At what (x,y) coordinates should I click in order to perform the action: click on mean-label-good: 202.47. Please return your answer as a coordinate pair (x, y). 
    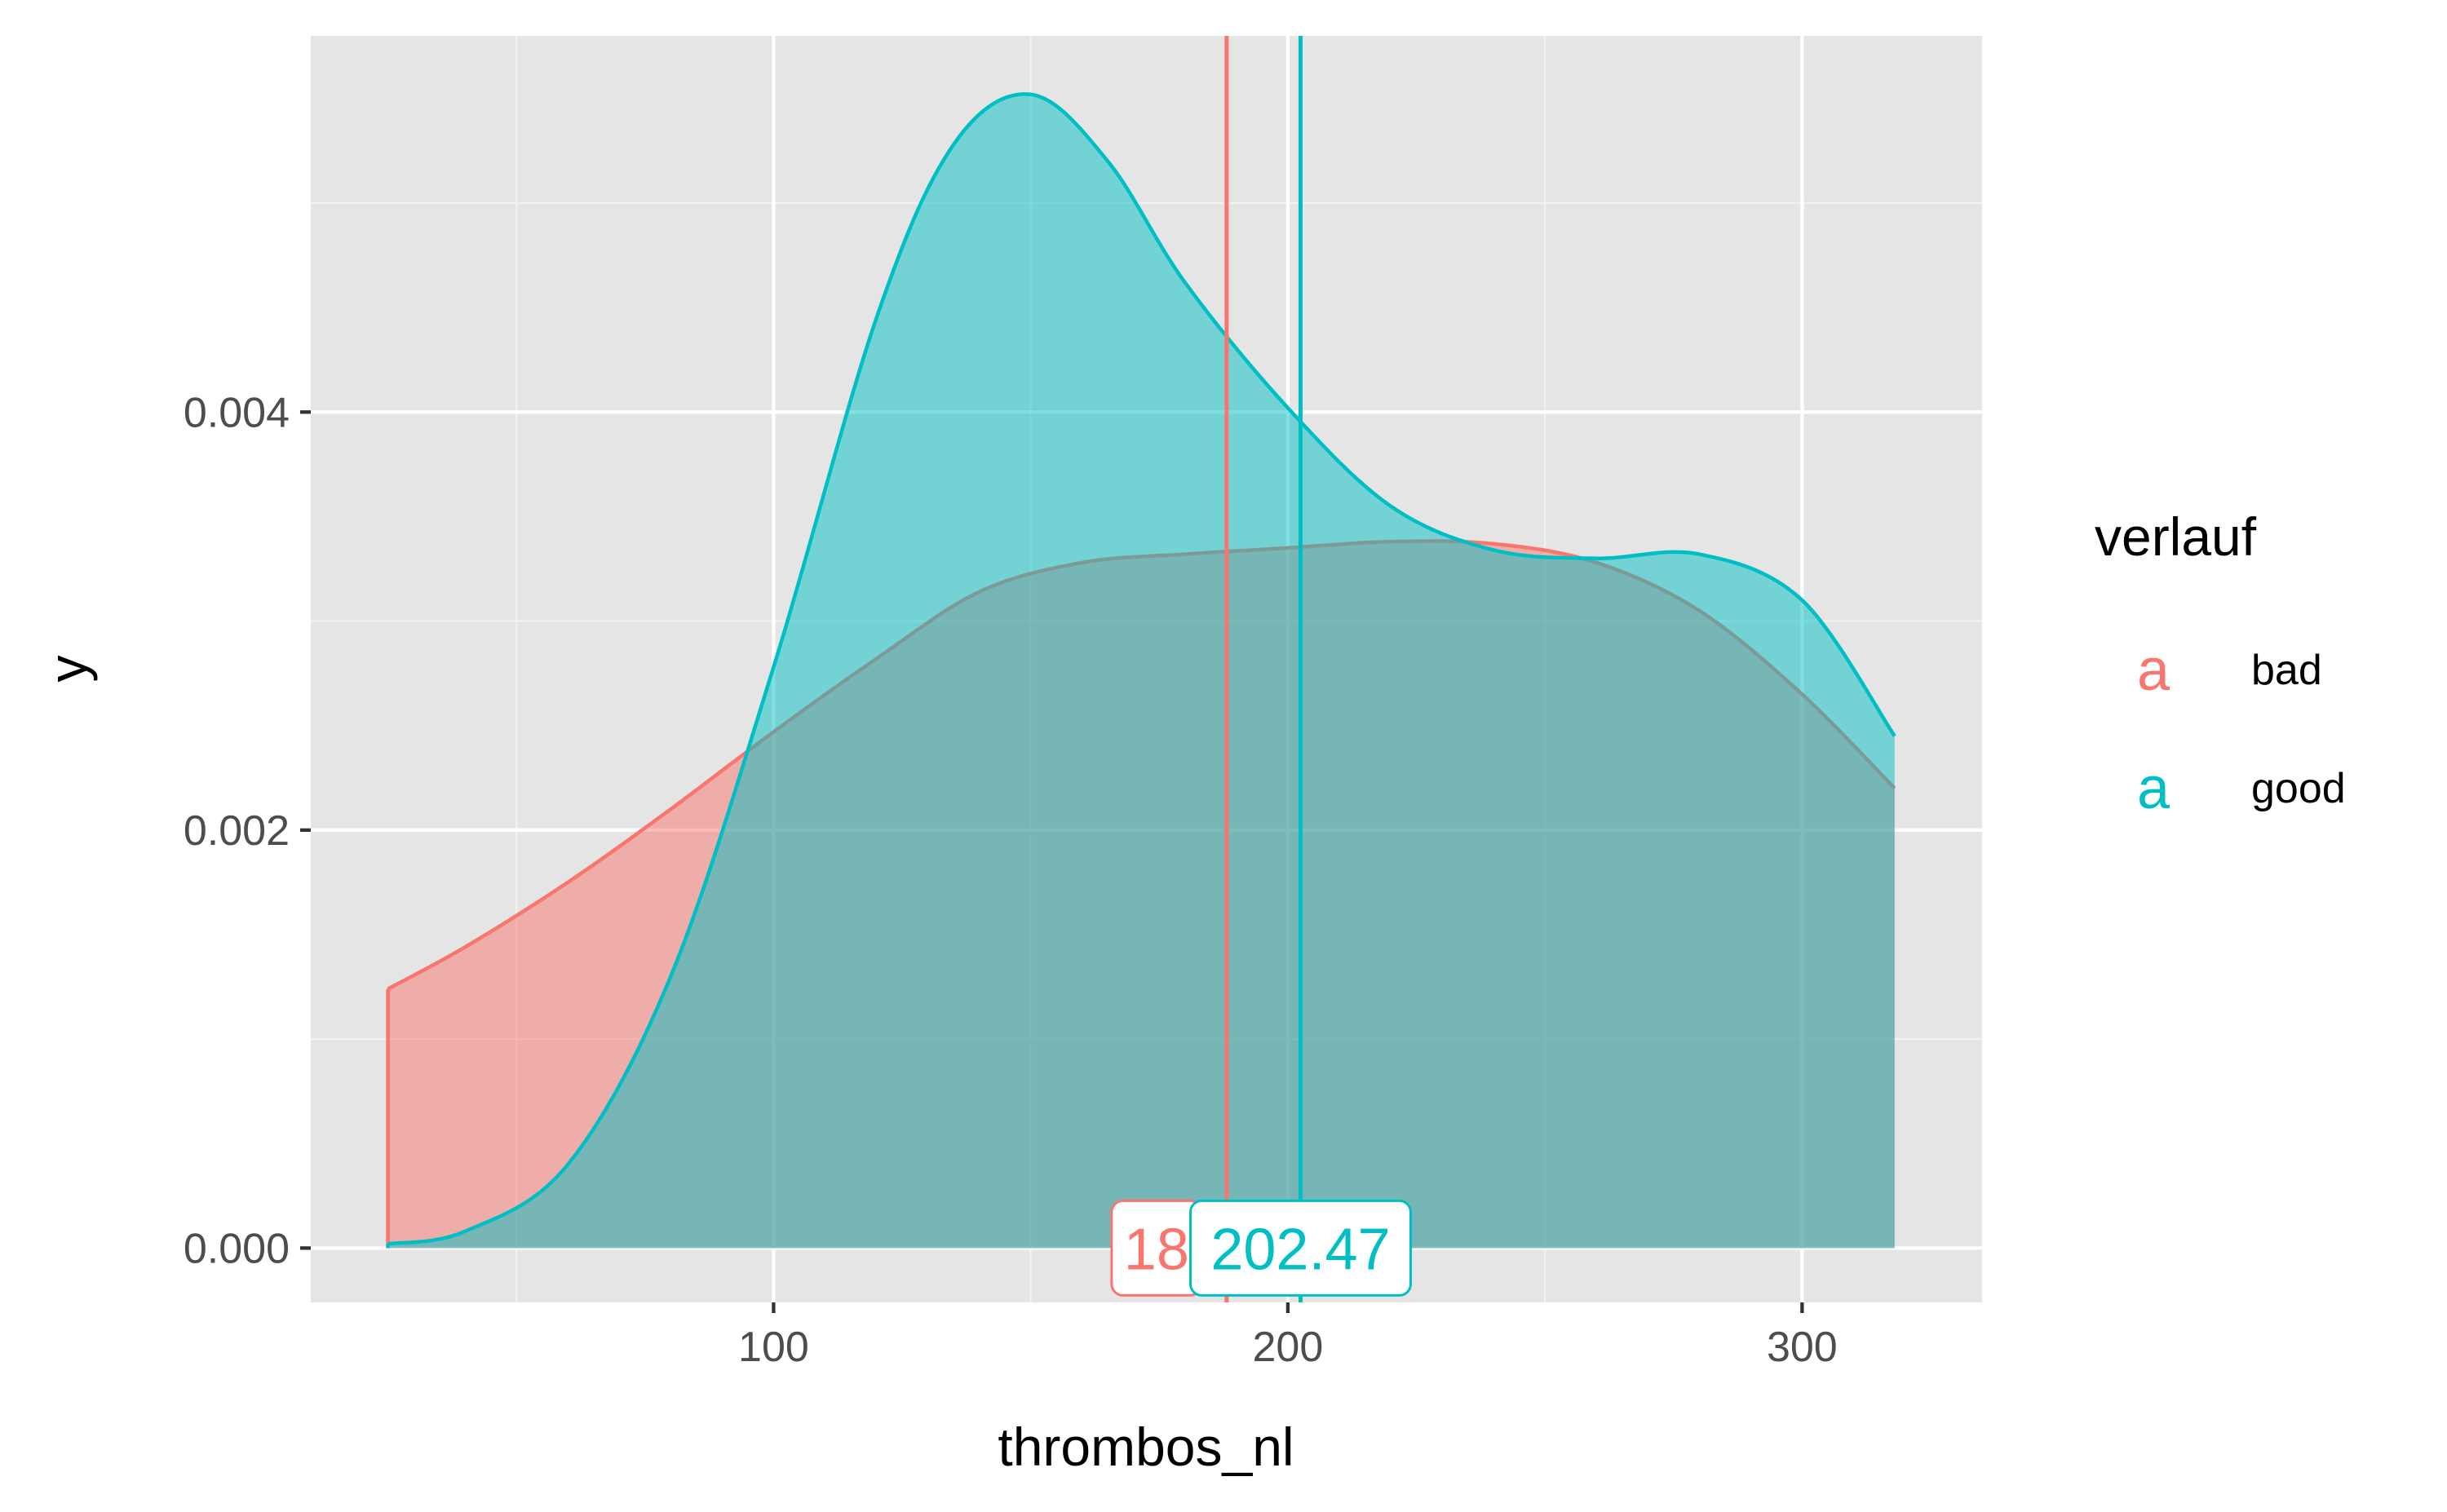
    Looking at the image, I should click on (1300, 1248).